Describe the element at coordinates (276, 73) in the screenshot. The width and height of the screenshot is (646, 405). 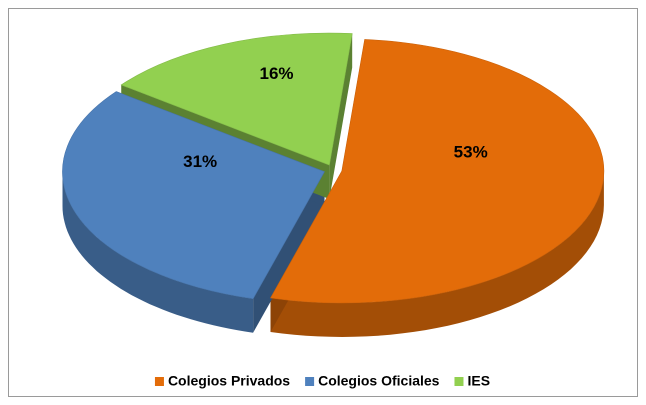
I see `data-label: 16%` at that location.